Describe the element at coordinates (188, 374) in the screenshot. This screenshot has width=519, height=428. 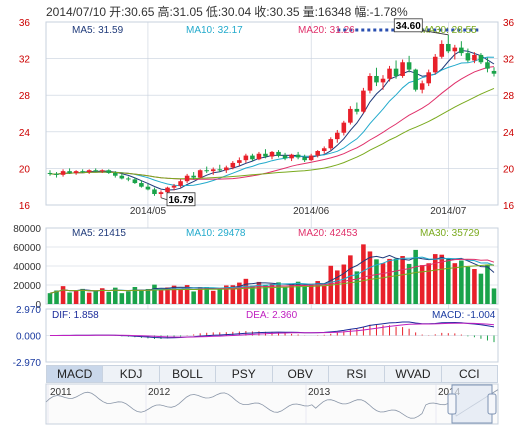
I see `tab-boll: BOLL` at that location.